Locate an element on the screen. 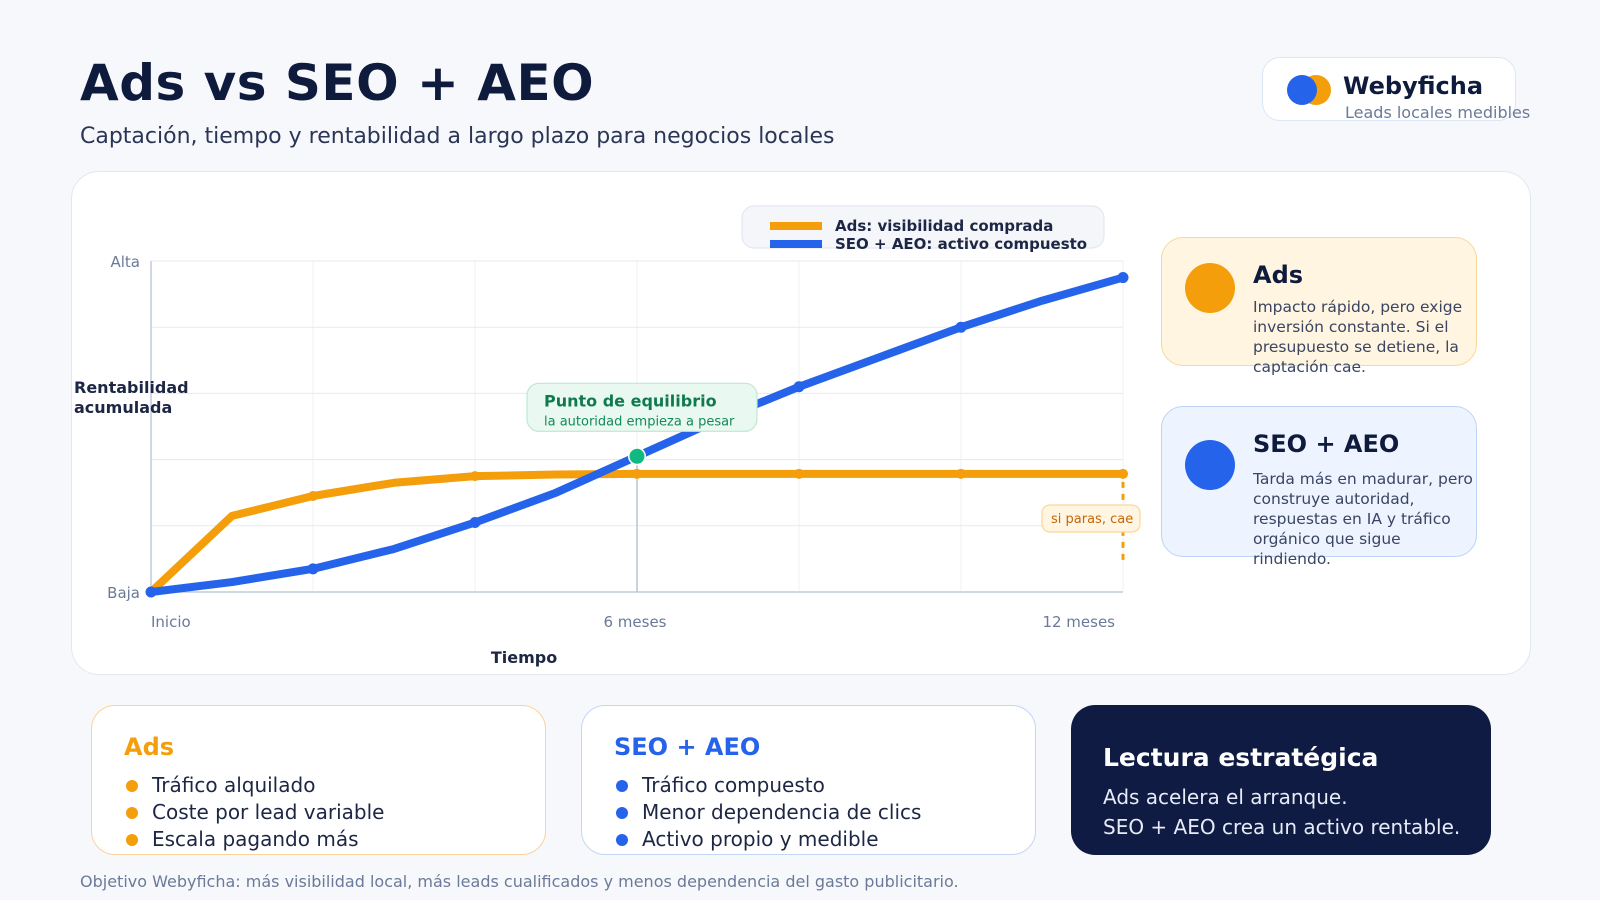 This screenshot has width=1600, height=900. x-tick-label: 6 meses is located at coordinates (634, 622).